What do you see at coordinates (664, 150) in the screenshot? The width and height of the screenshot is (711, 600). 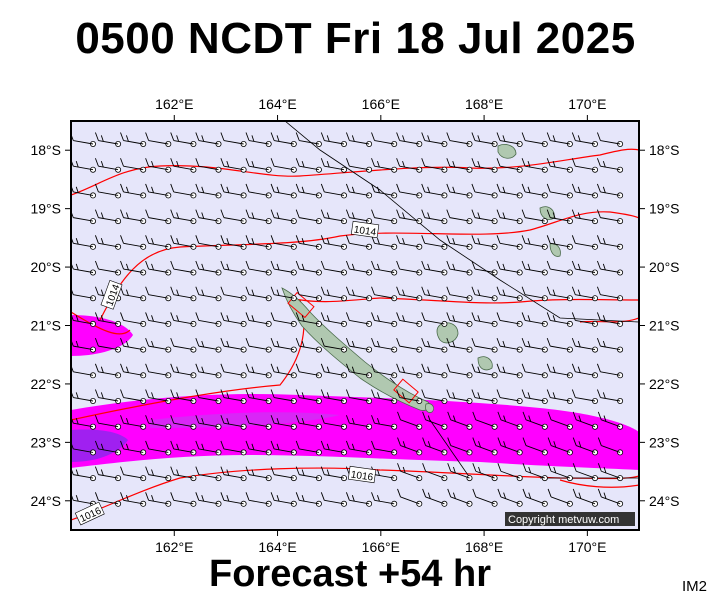 I see `lat-tick-label: 18°S` at bounding box center [664, 150].